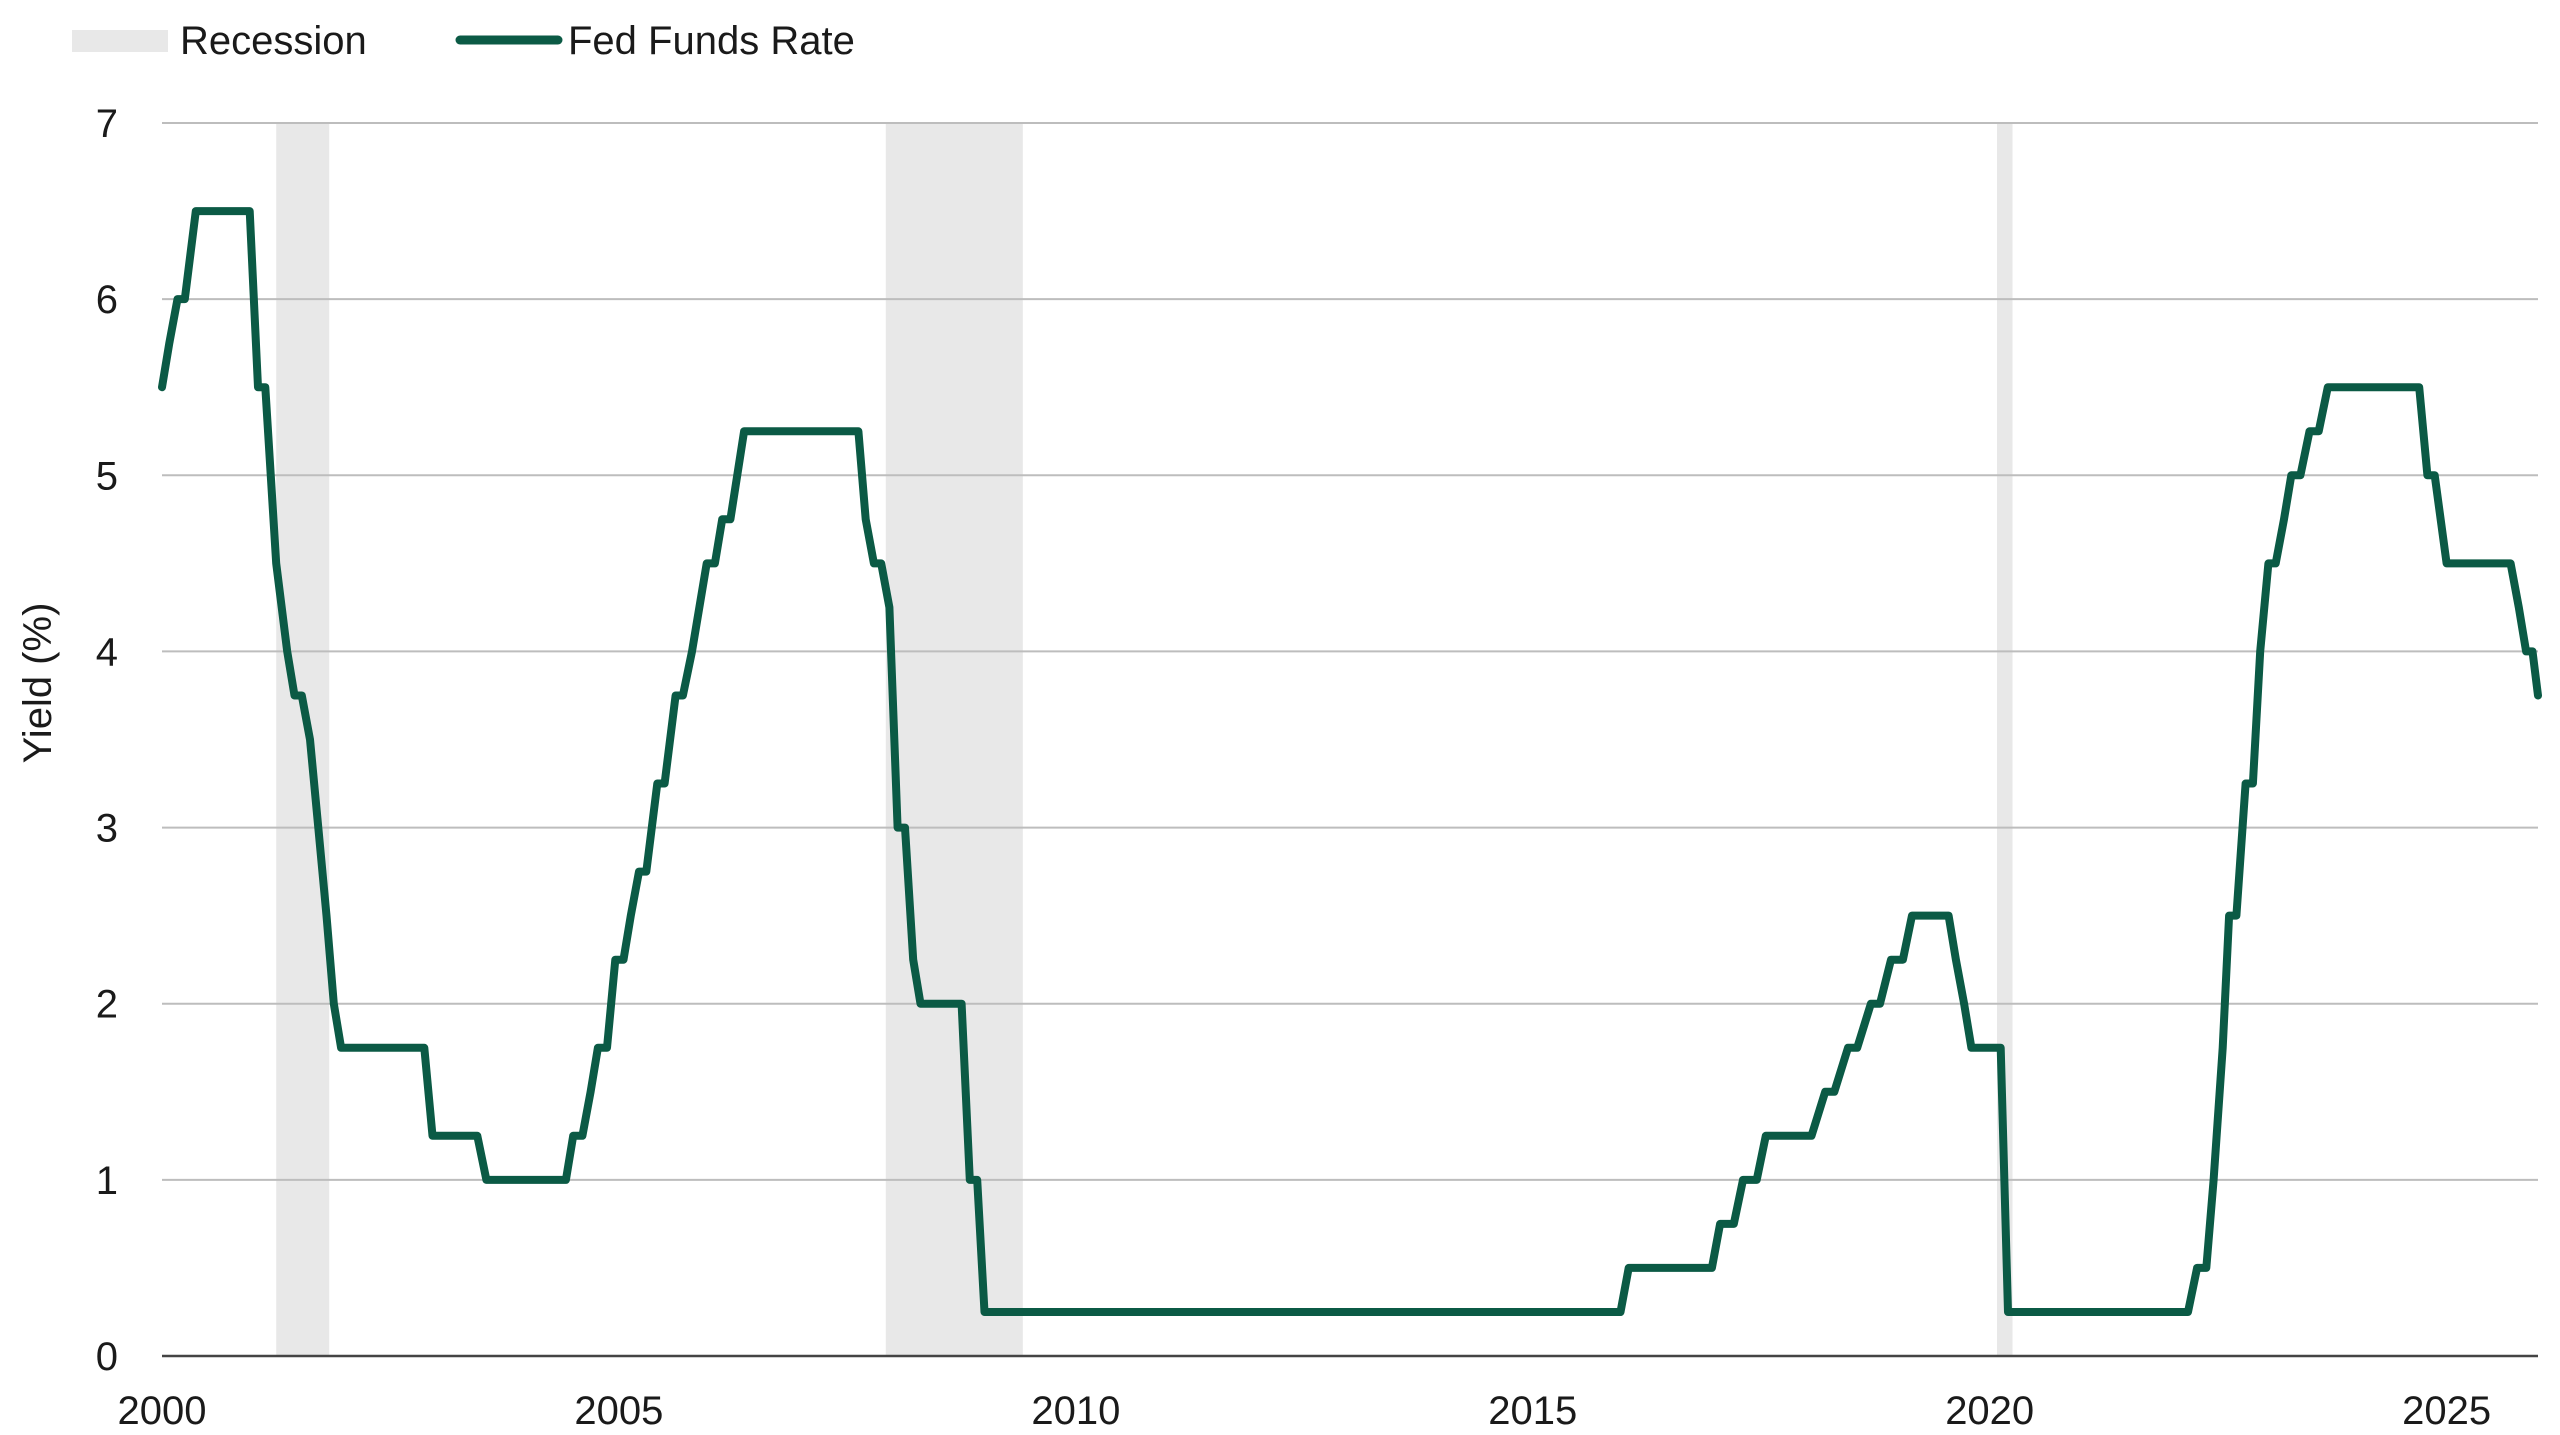  What do you see at coordinates (38, 683) in the screenshot?
I see `y-axis-title: Yield (%)` at bounding box center [38, 683].